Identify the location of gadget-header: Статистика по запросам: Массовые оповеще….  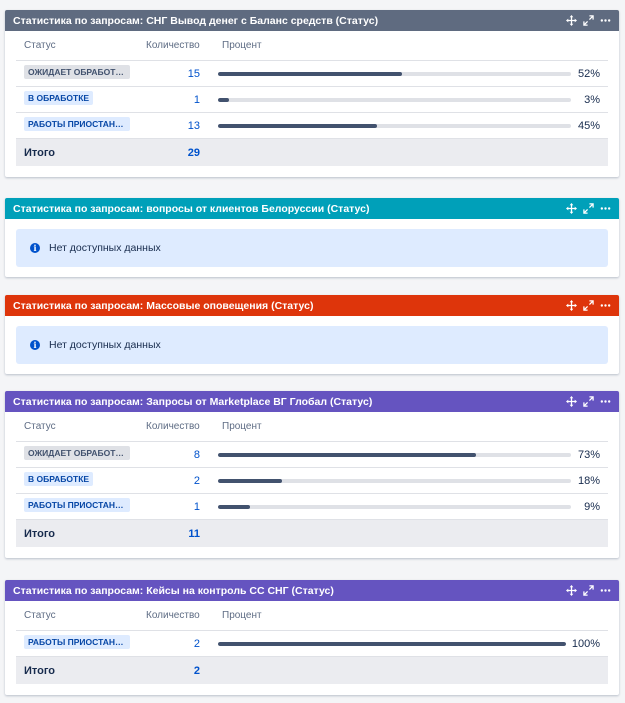
(312, 305).